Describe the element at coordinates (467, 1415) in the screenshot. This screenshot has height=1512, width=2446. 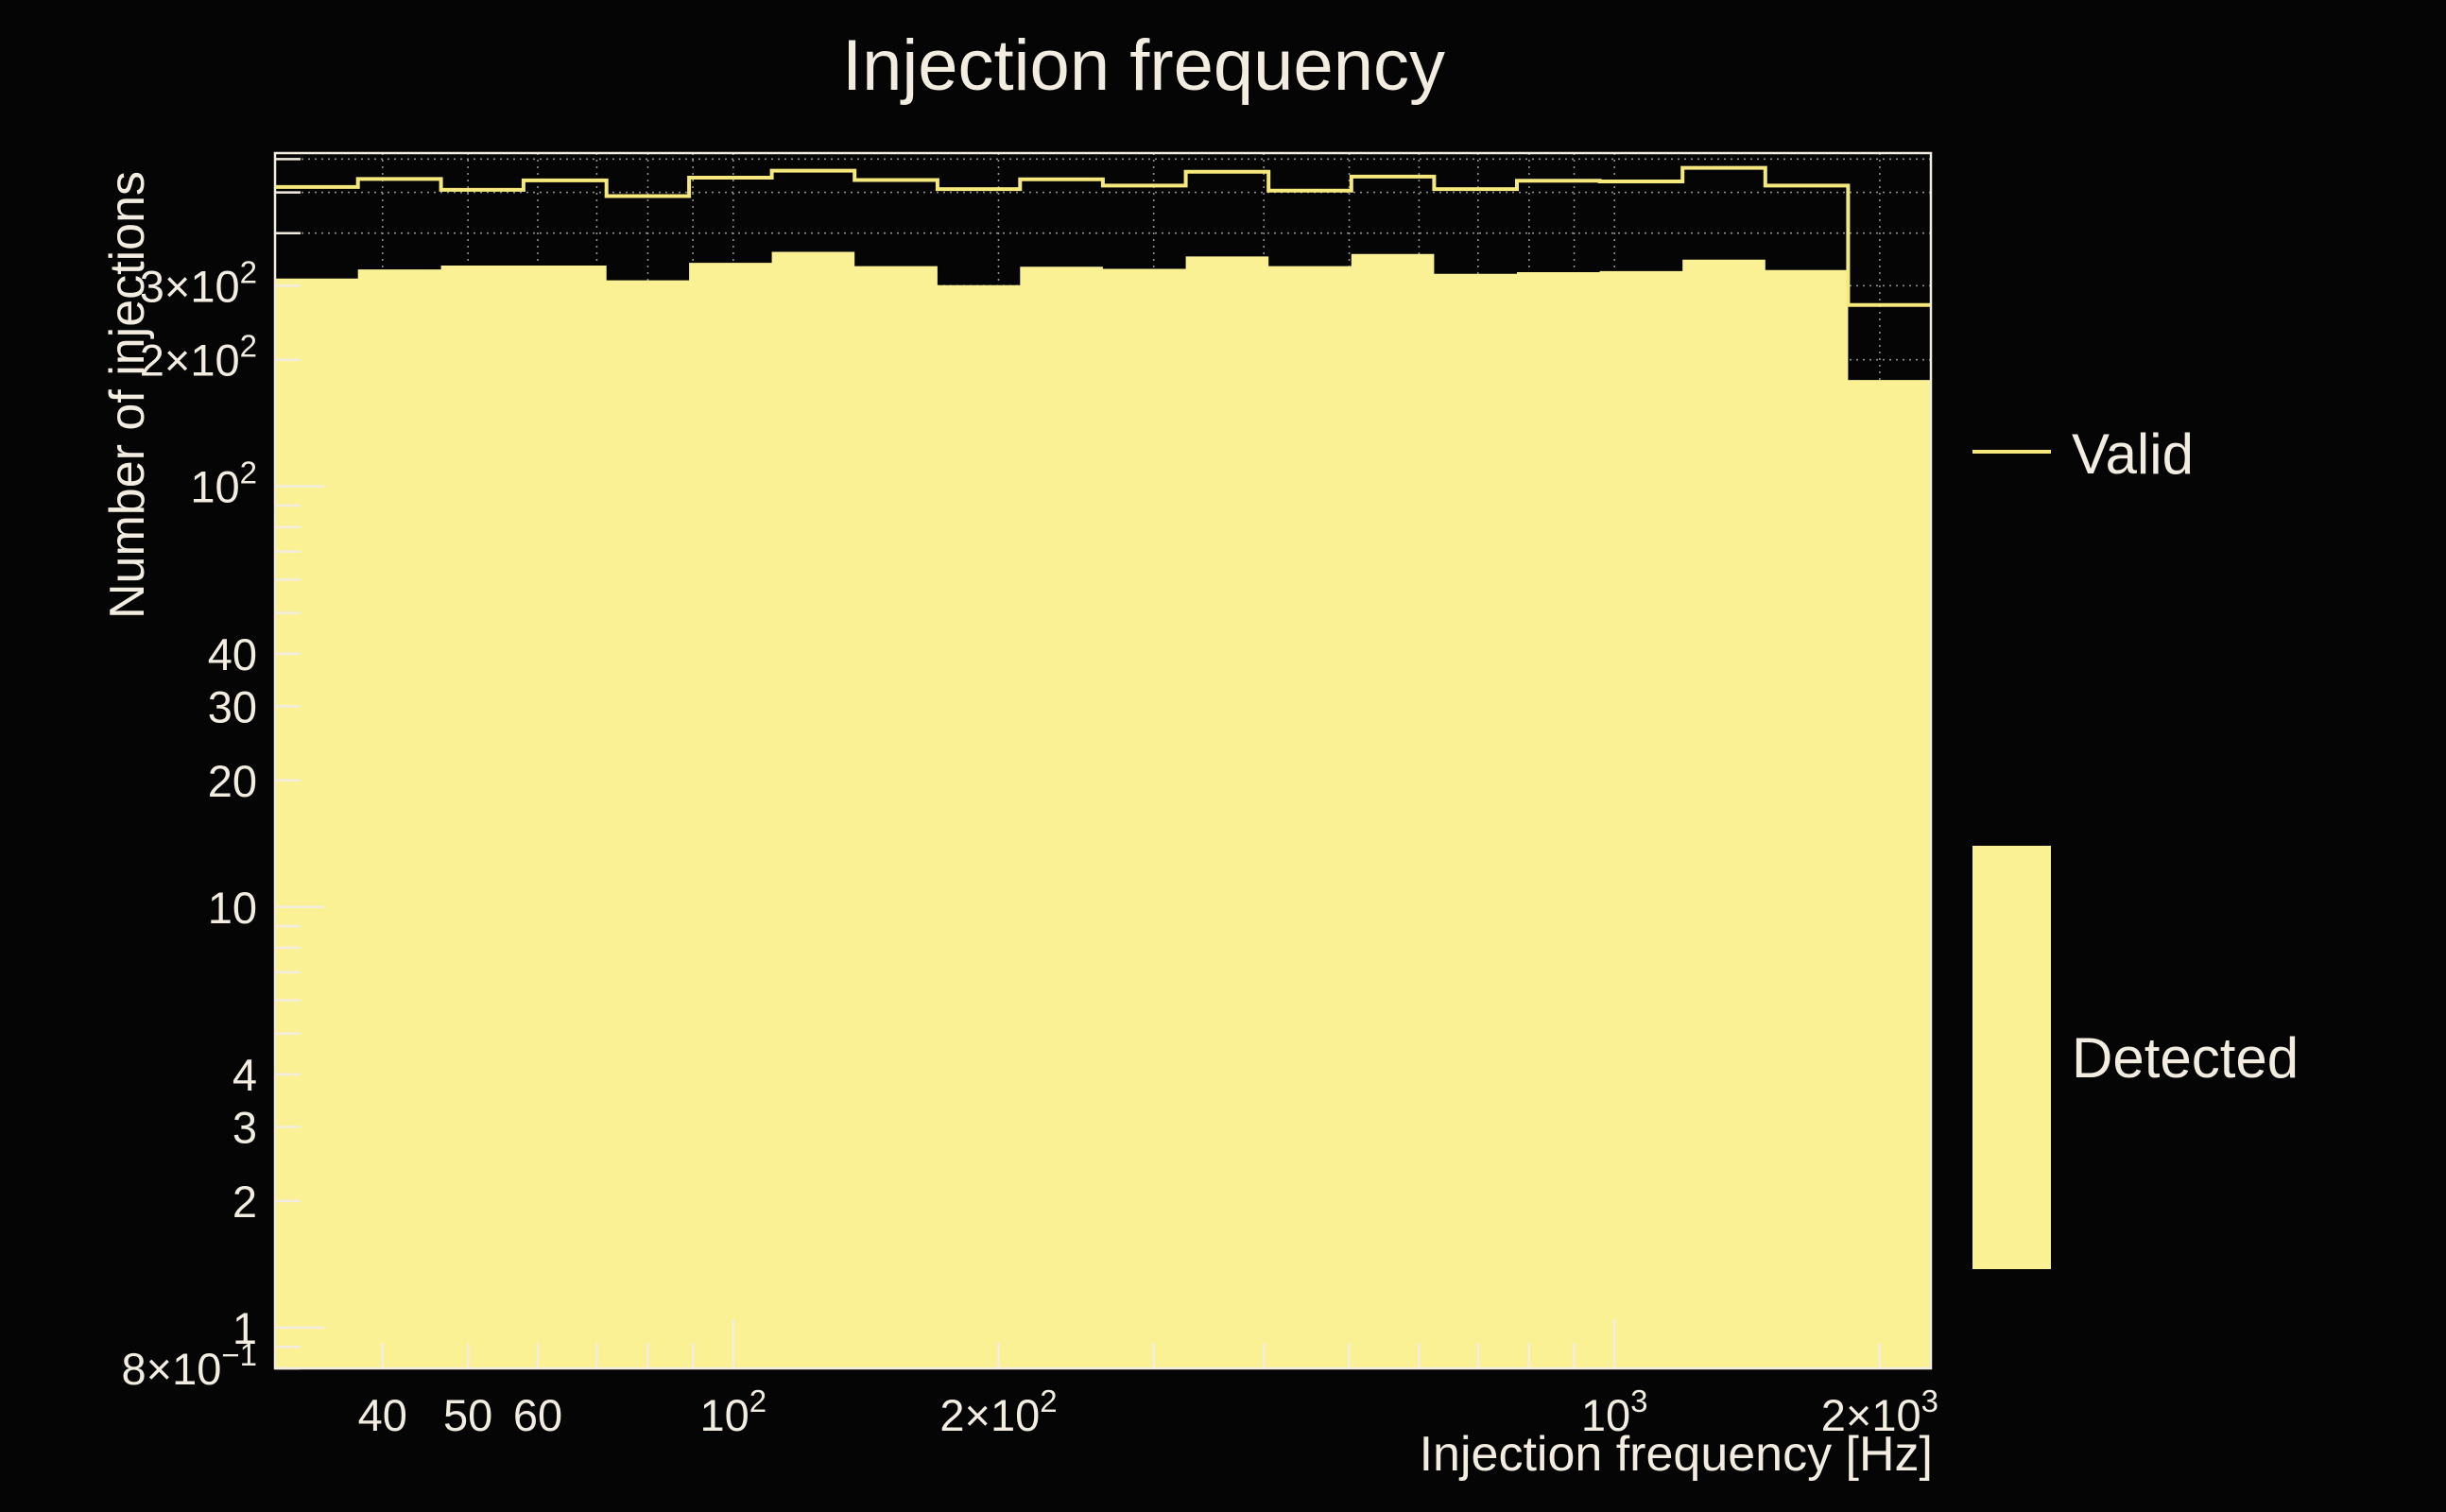
I see `x-tick-label: 50` at that location.